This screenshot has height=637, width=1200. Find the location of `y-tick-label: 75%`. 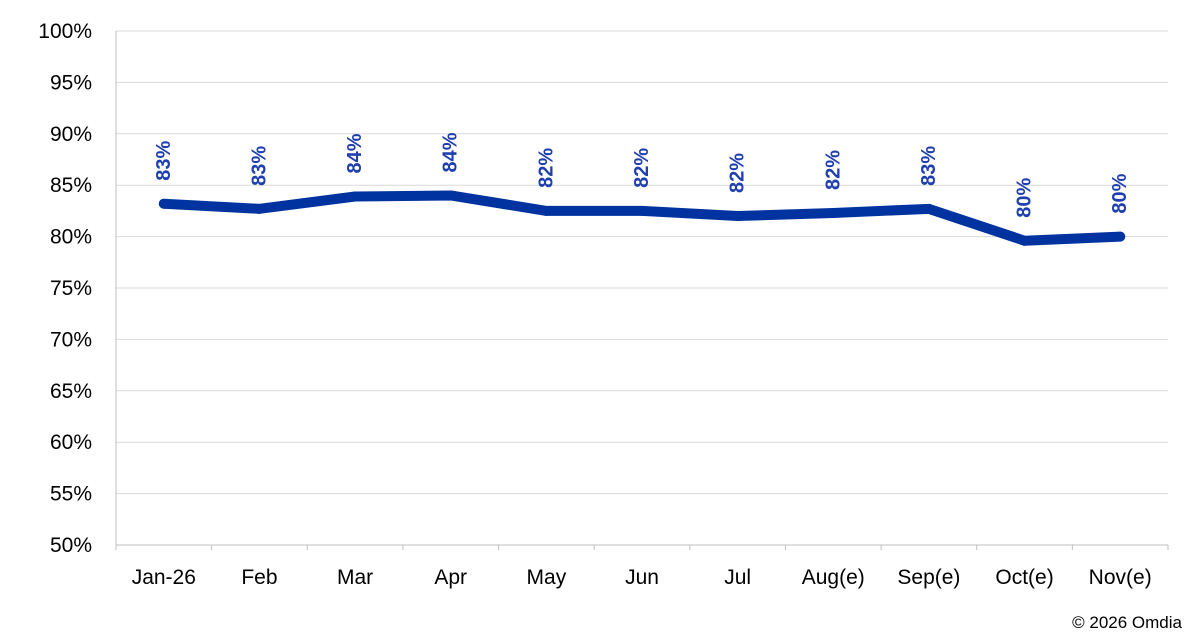

y-tick-label: 75% is located at coordinates (71, 288).